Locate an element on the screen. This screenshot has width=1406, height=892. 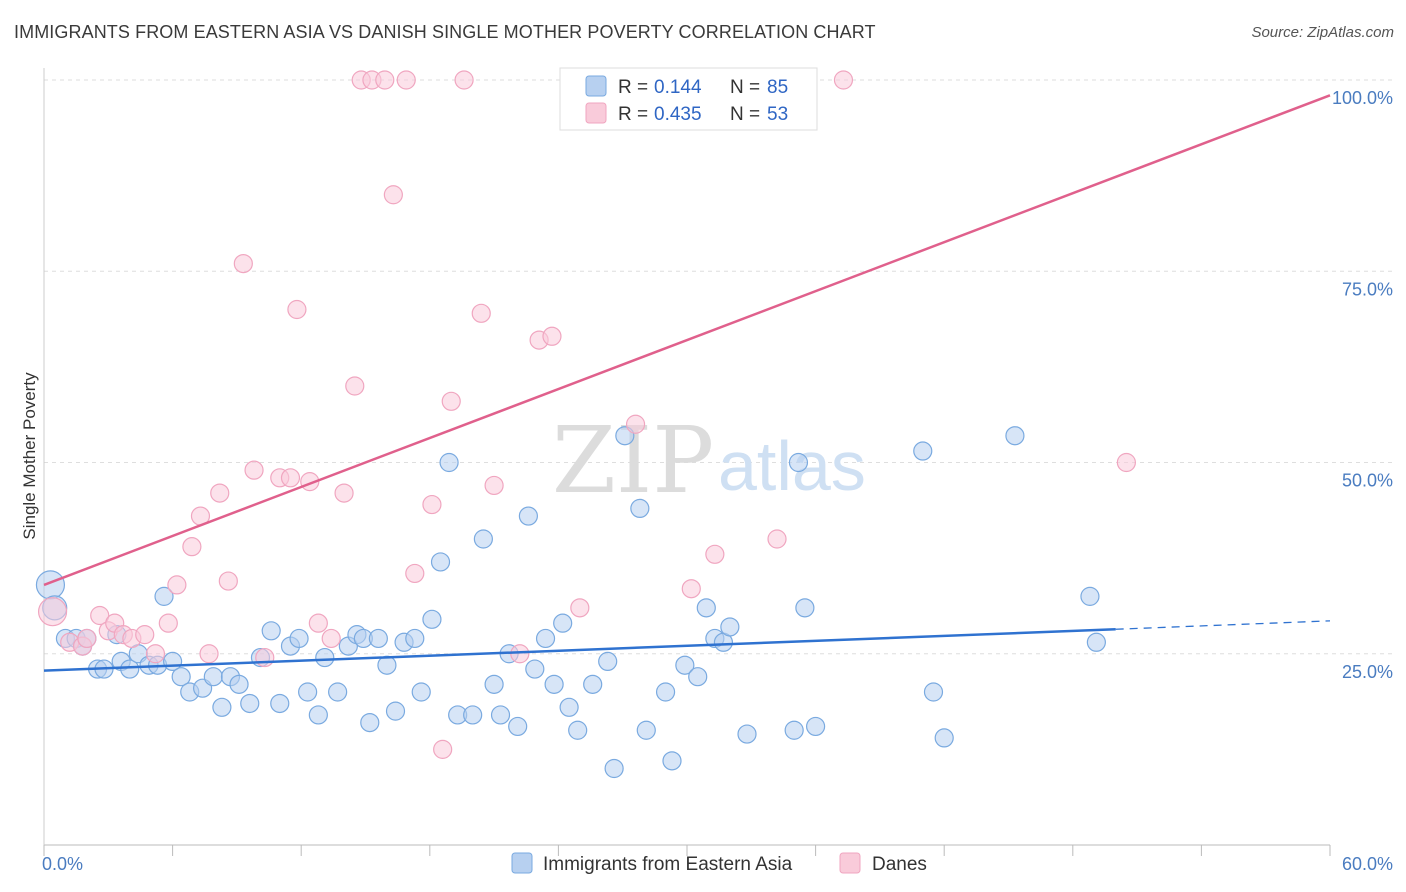
legend-r-value-2: 0.435 is located at coordinates (678, 114).